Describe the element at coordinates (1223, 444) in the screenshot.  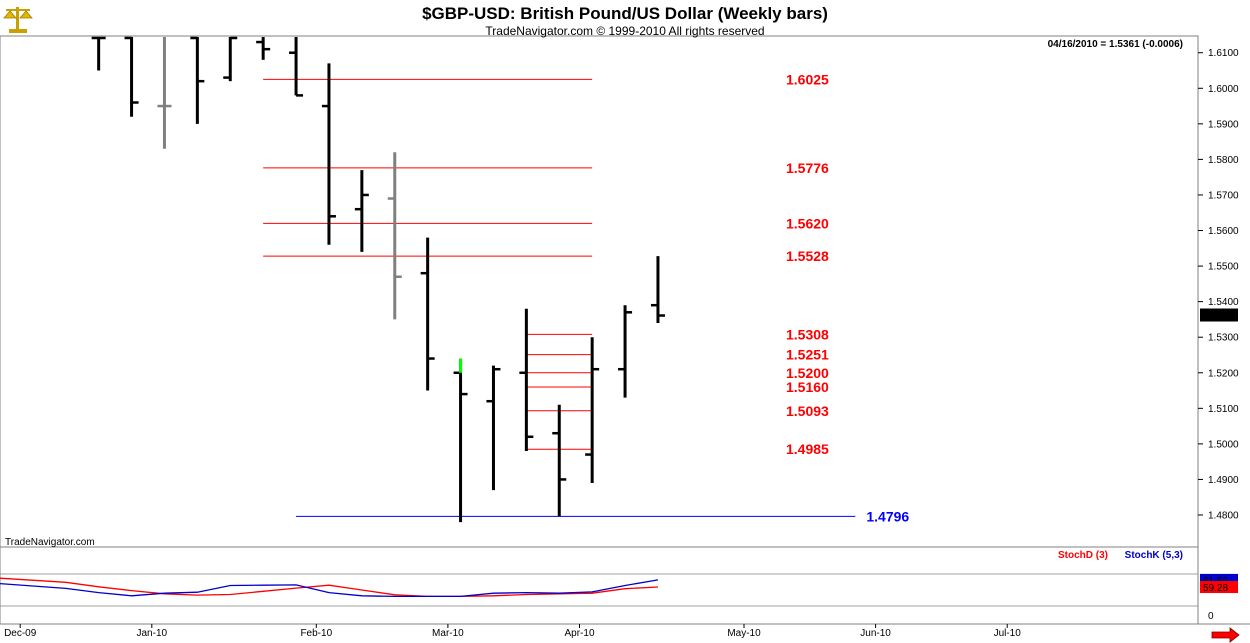
I see `price-tick-label: 1.5000` at that location.